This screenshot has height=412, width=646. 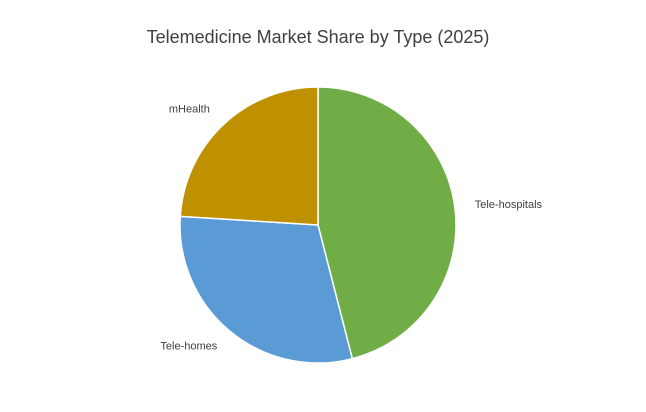 I want to click on slice-label: Tele-homes, so click(x=188, y=347).